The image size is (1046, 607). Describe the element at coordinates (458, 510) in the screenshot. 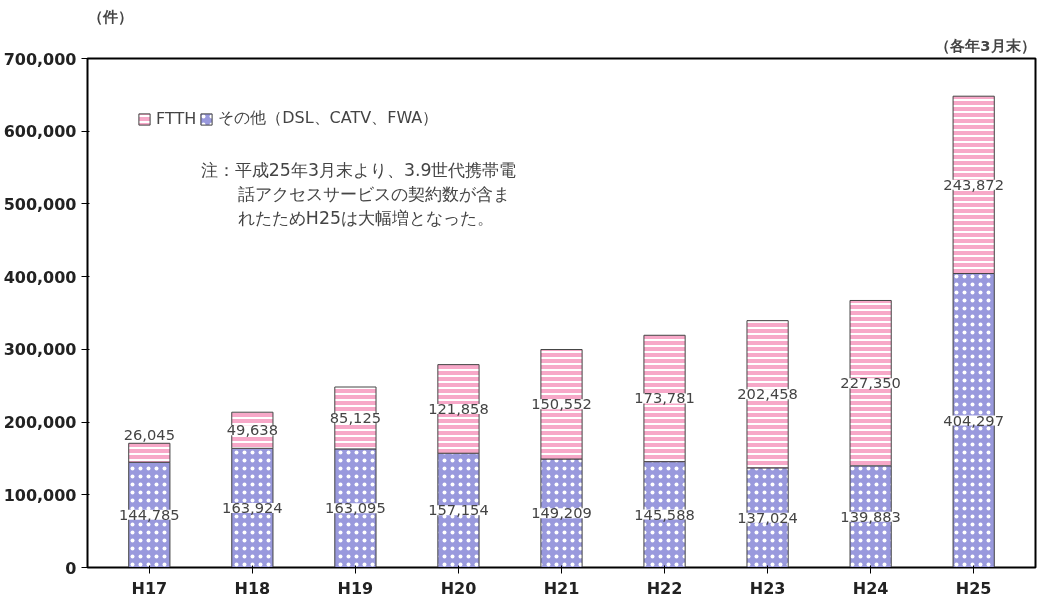

I see `data-label: 157,154` at that location.